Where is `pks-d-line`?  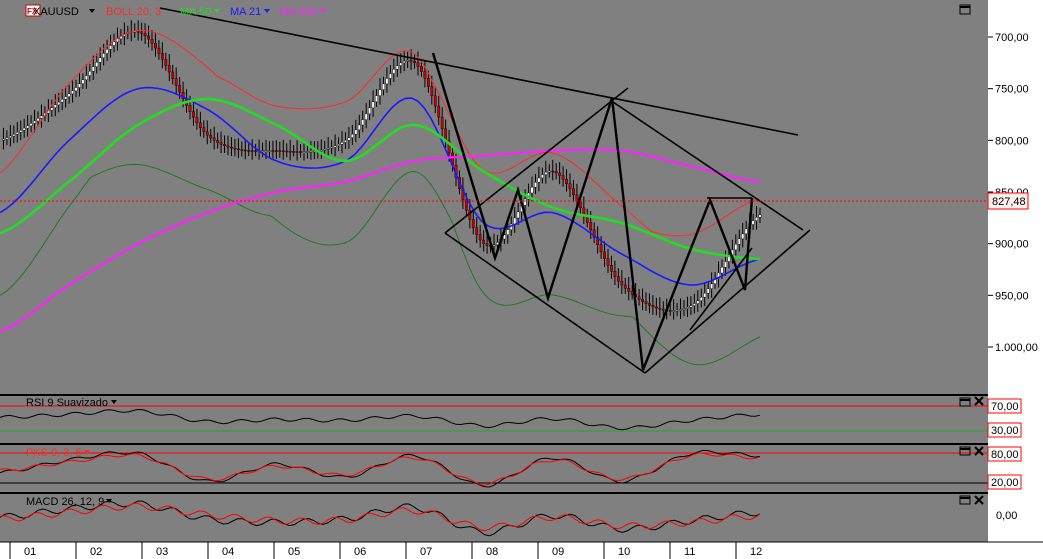
pks-d-line is located at coordinates (380, 469).